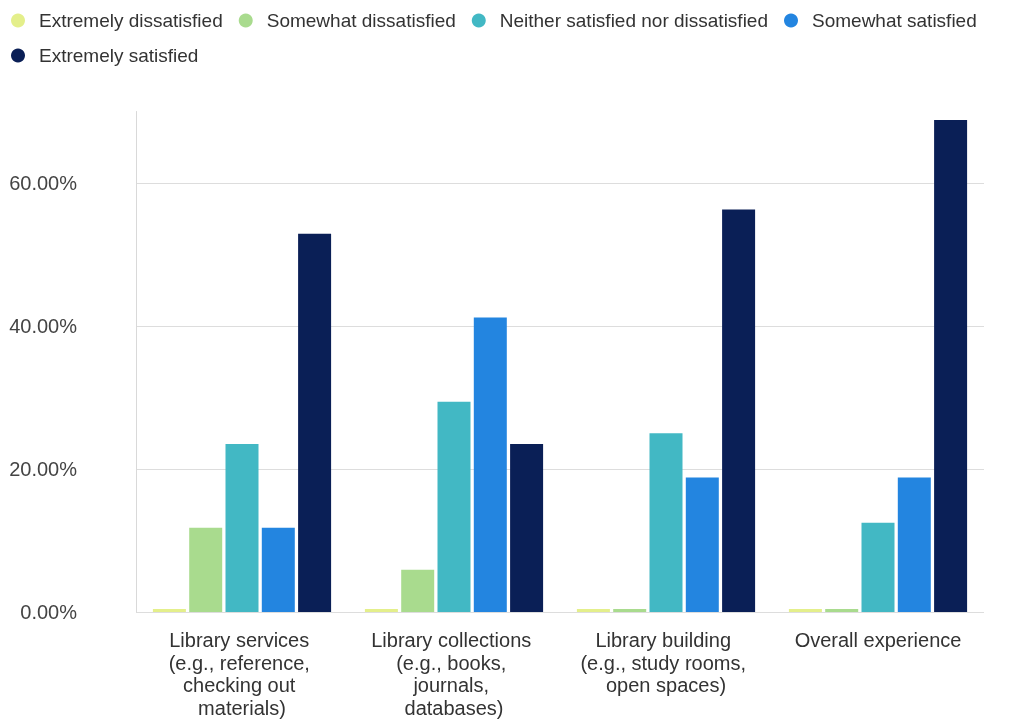 The width and height of the screenshot is (1032, 721). Describe the element at coordinates (454, 674) in the screenshot. I see `x-tick-label: Library collections (e.g., books, journals, databases)` at that location.